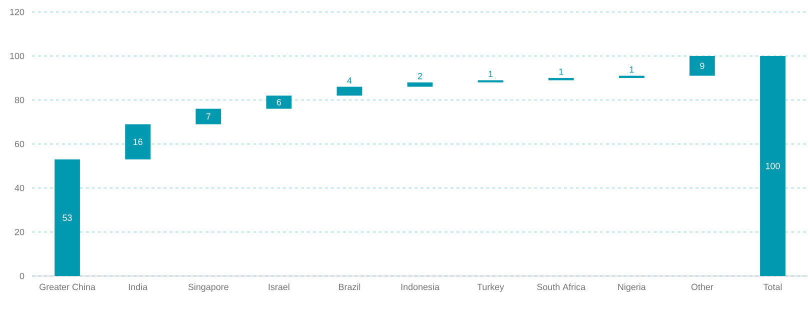  What do you see at coordinates (420, 76) in the screenshot?
I see `data-label: 2` at bounding box center [420, 76].